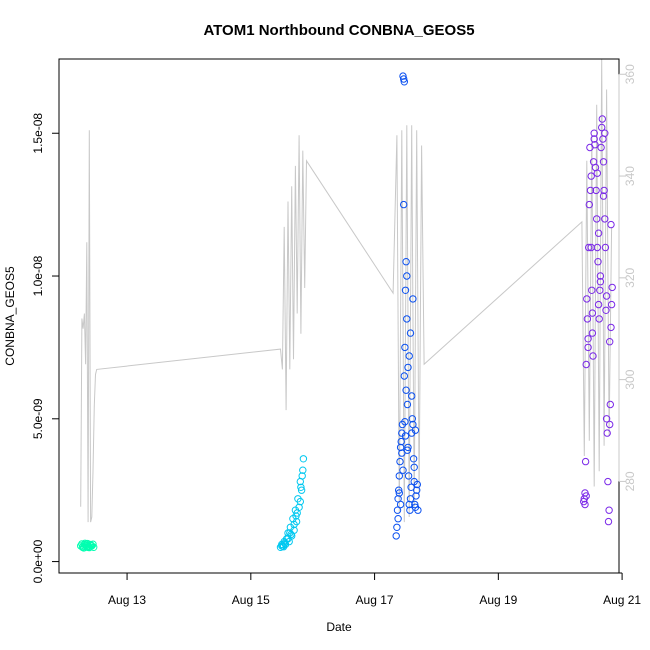 The height and width of the screenshot is (650, 650). I want to click on y-tick-label: 1.5e-08, so click(38, 133).